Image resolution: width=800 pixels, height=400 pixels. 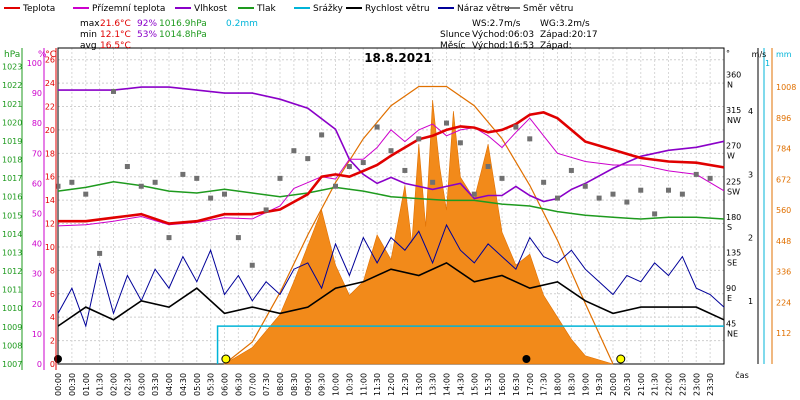 I want to click on pct-tick-label: 40, so click(x=37, y=244).